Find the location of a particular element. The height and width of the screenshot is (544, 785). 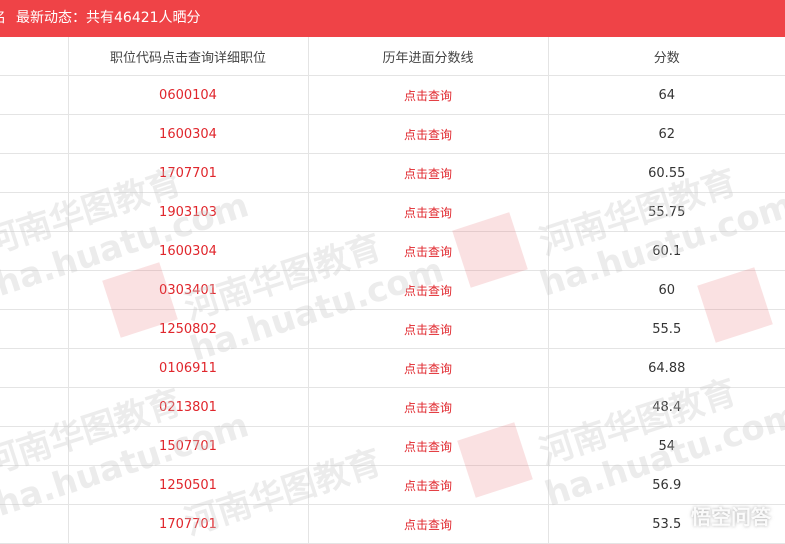

wukong-badge: 悟空问答 is located at coordinates (731, 517).